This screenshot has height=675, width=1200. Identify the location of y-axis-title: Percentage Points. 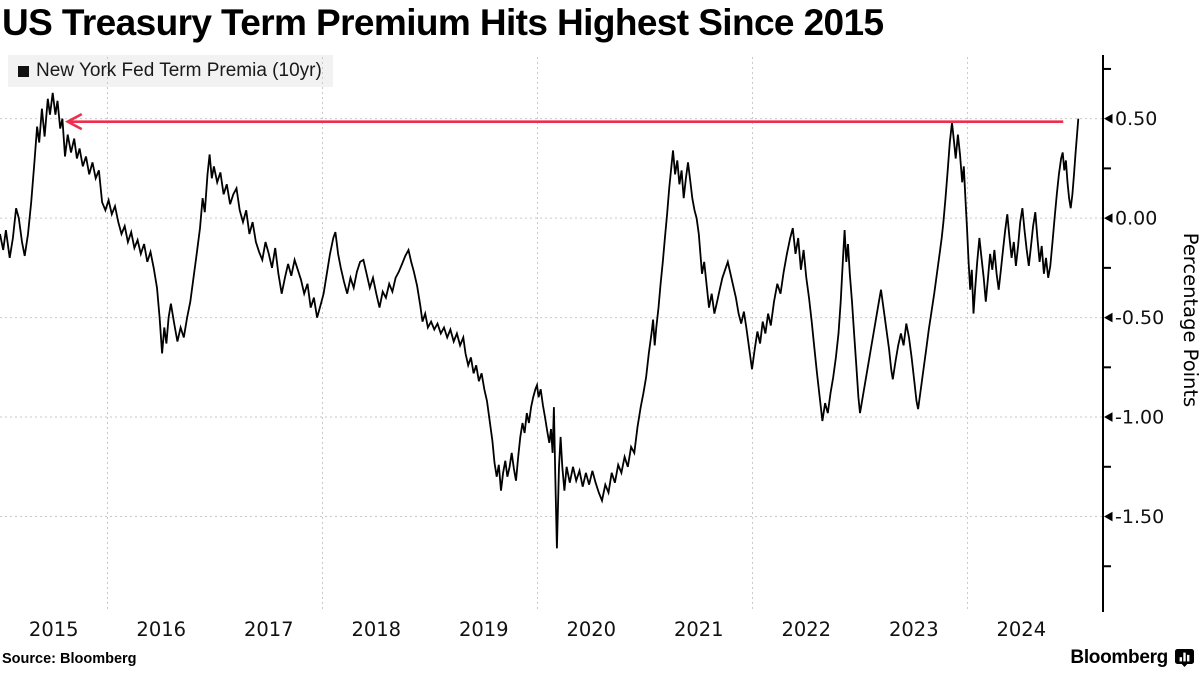
(1189, 320).